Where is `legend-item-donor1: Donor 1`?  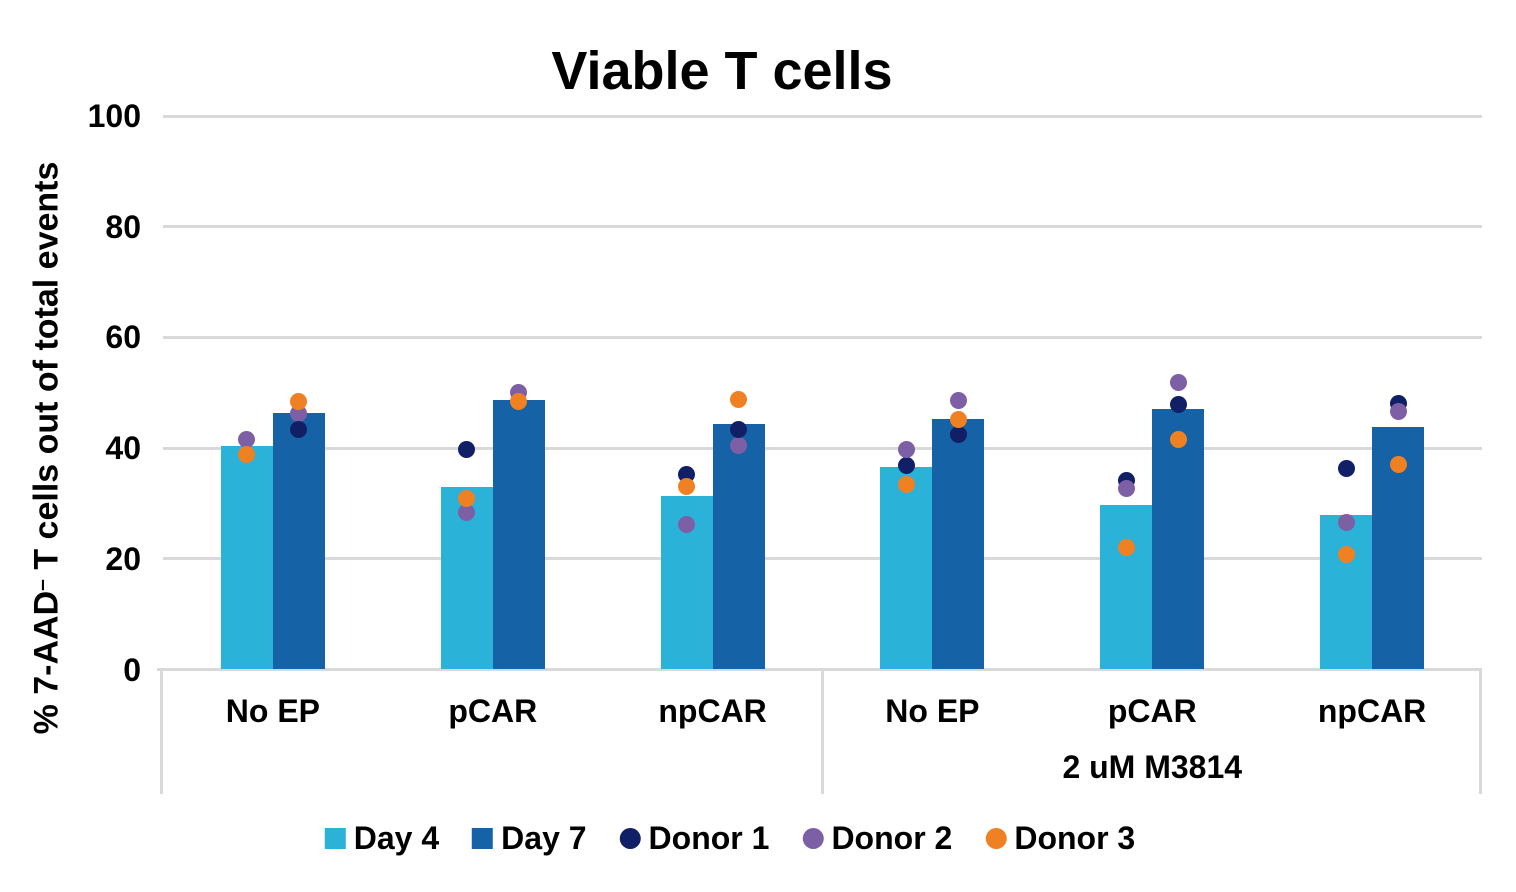
legend-item-donor1: Donor 1 is located at coordinates (694, 838).